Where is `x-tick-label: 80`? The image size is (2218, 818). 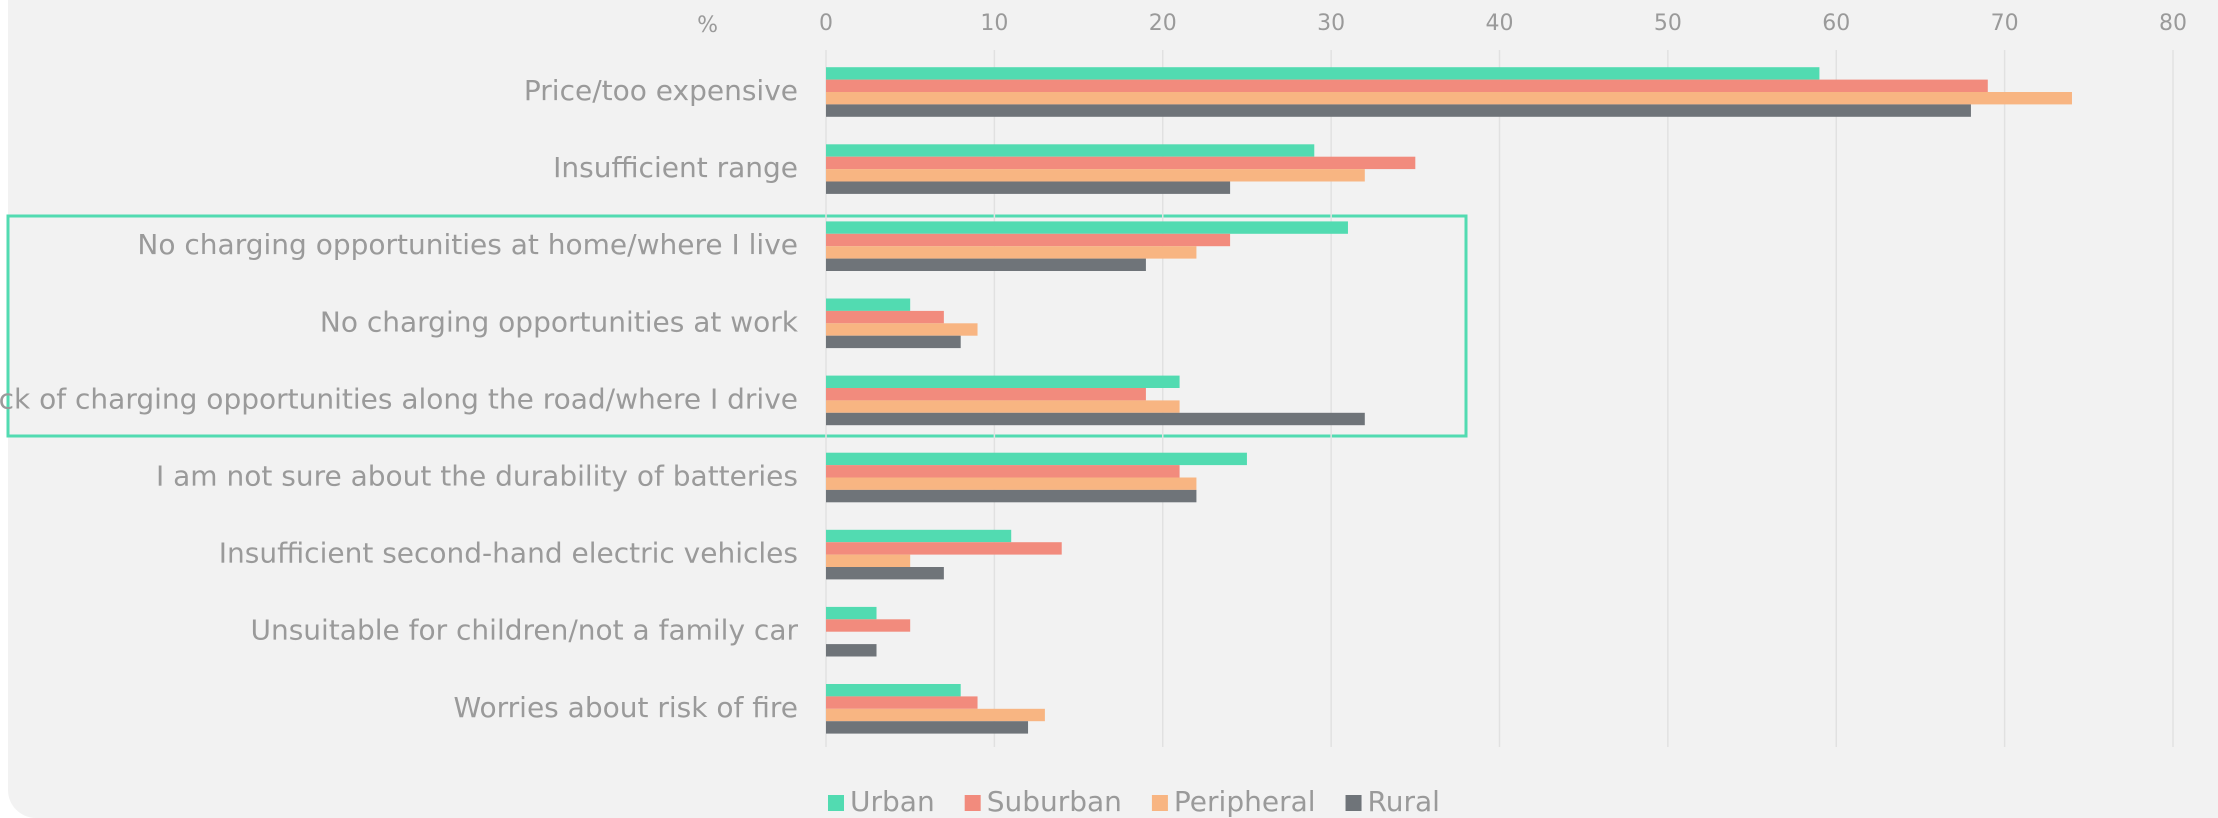 x-tick-label: 80 is located at coordinates (2173, 23).